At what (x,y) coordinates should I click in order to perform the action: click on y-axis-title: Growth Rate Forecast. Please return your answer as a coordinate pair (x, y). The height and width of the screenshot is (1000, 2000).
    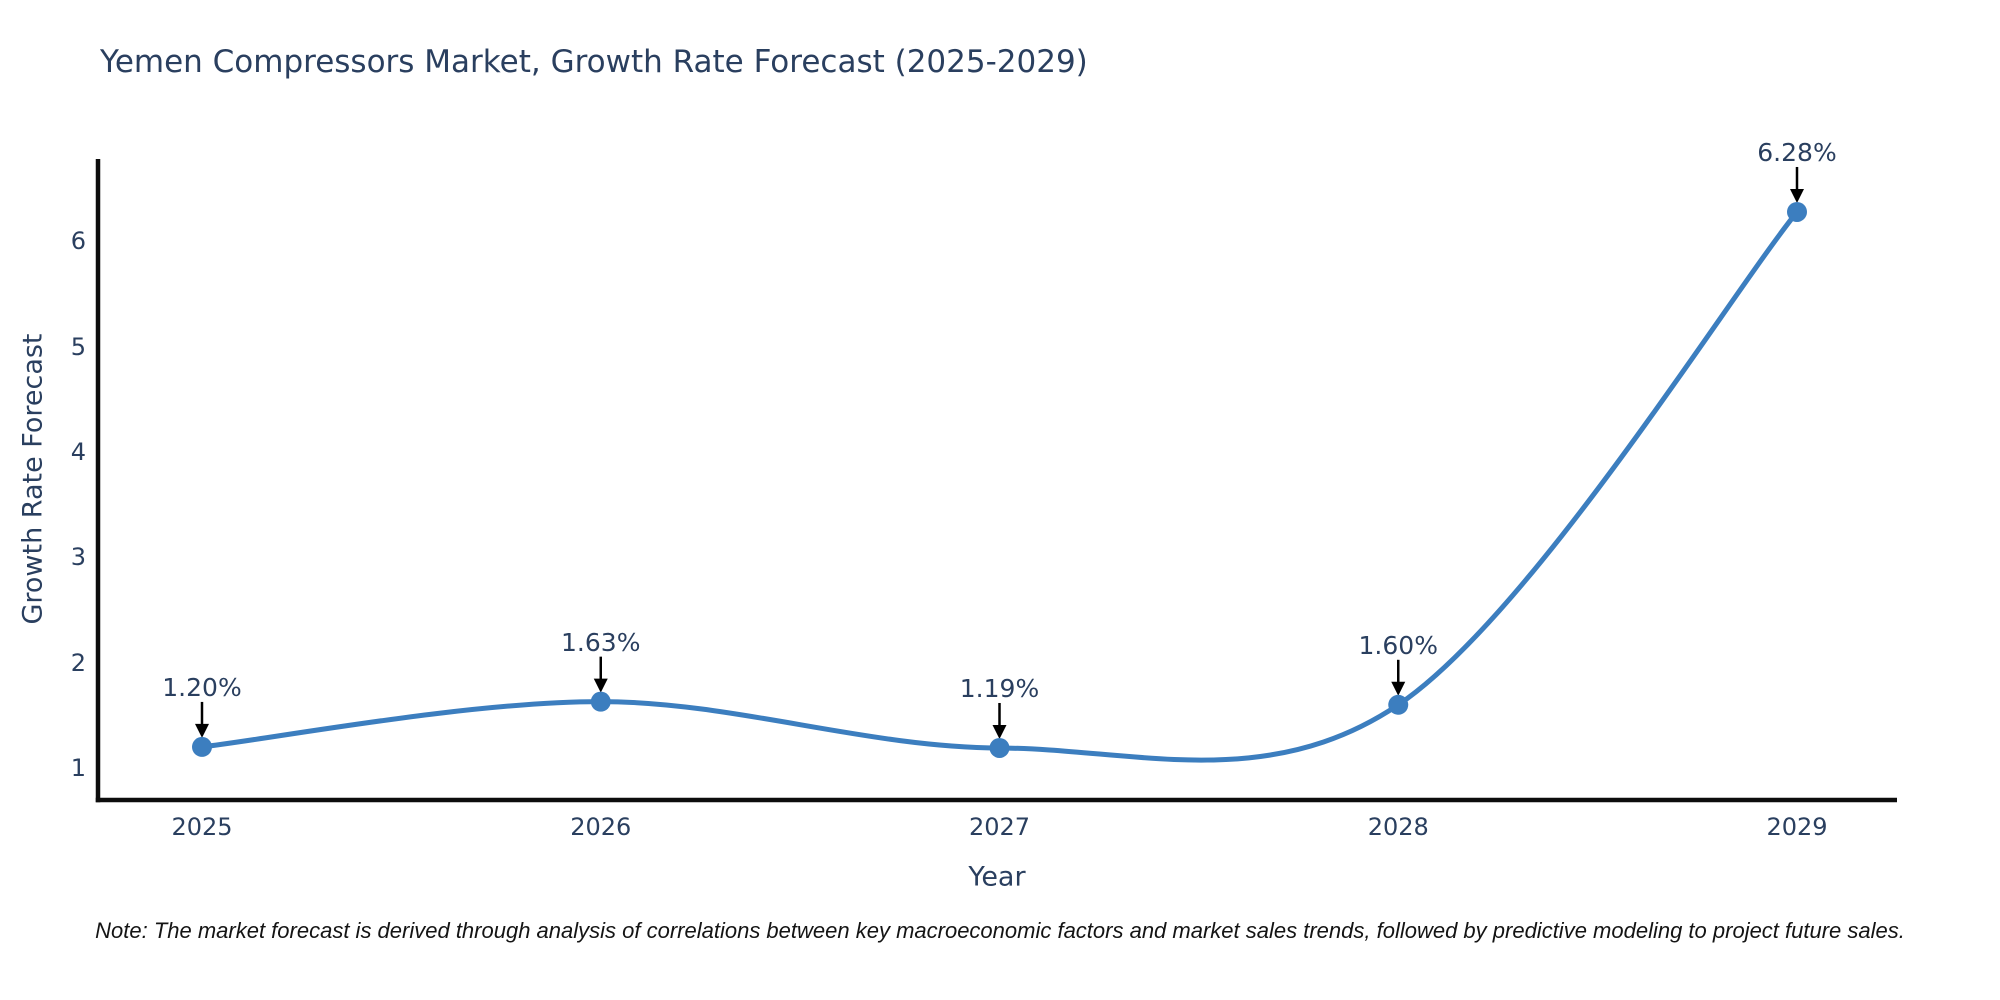
    Looking at the image, I should click on (33, 479).